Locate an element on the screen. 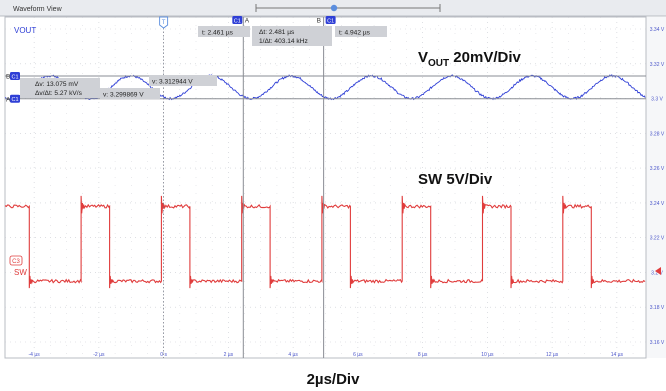  y-tick-label: 3.22 V is located at coordinates (657, 239).